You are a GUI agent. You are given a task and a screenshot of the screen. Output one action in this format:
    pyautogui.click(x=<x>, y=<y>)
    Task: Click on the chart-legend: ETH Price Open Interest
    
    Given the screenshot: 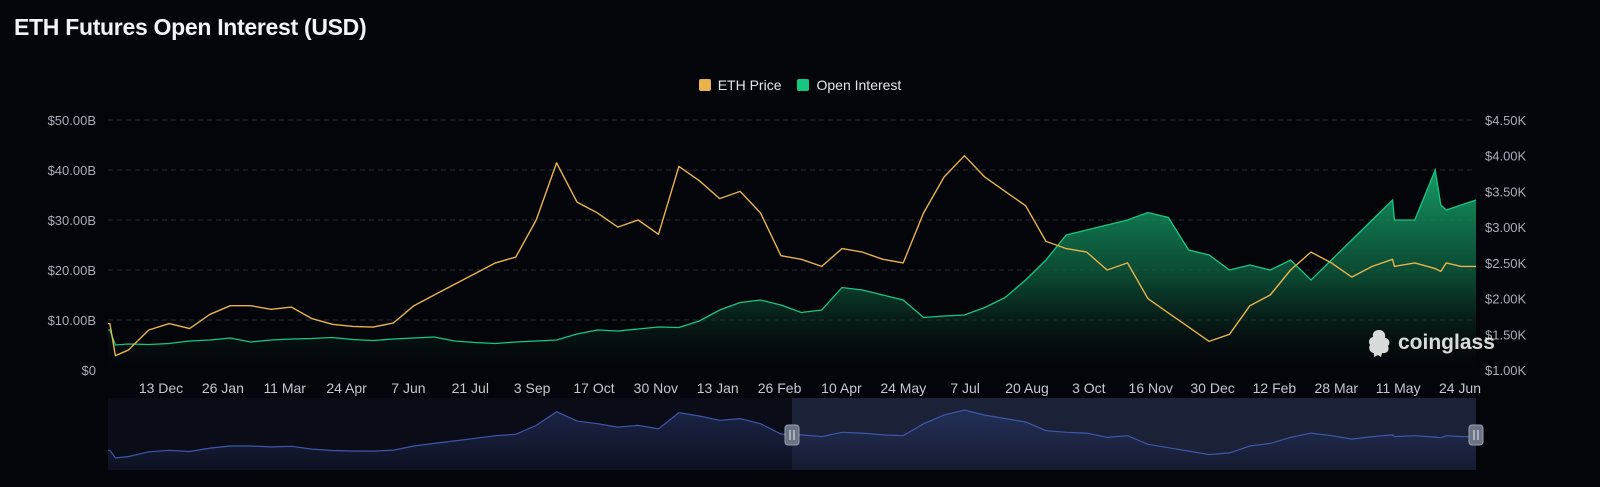 What is the action you would take?
    pyautogui.click(x=800, y=85)
    